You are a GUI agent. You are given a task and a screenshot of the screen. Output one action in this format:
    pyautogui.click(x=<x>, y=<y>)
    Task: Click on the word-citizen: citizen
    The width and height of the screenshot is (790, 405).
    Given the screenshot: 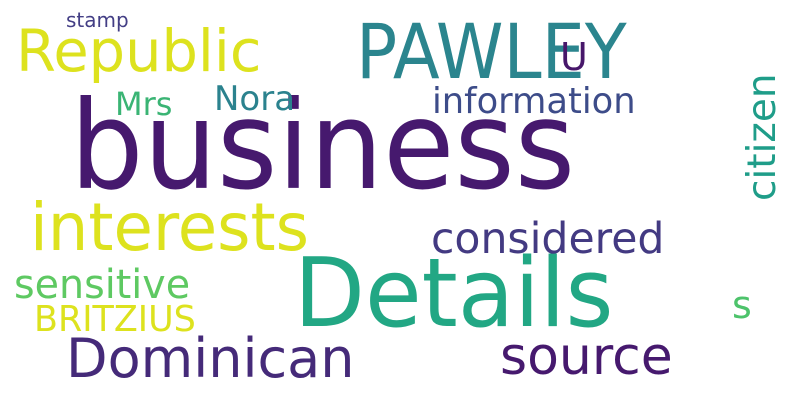 What is the action you would take?
    pyautogui.click(x=762, y=137)
    